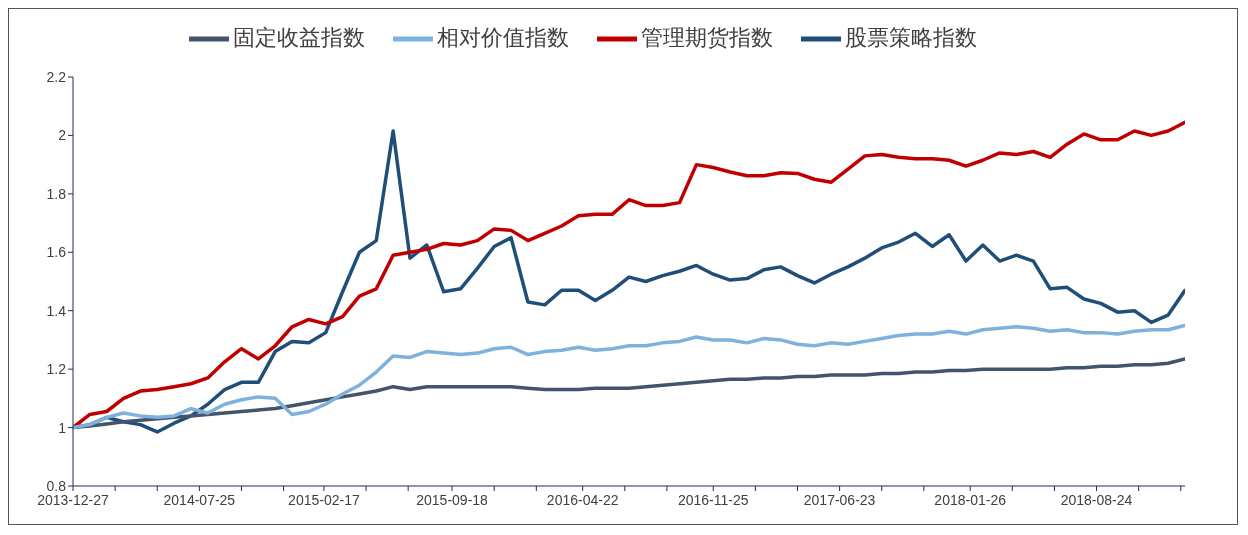 The height and width of the screenshot is (535, 1248). Describe the element at coordinates (56, 252) in the screenshot. I see `y-tick-label: 1.6` at that location.